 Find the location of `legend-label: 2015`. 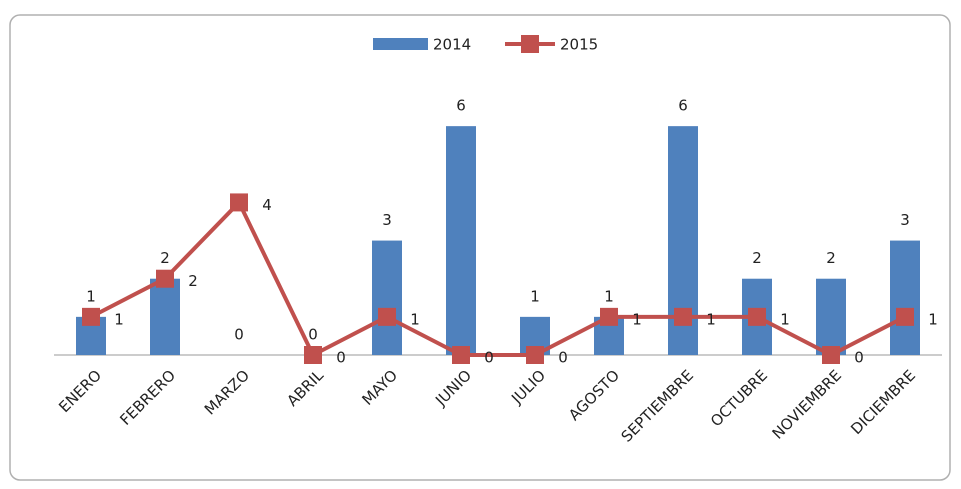

legend-label: 2015 is located at coordinates (579, 45).